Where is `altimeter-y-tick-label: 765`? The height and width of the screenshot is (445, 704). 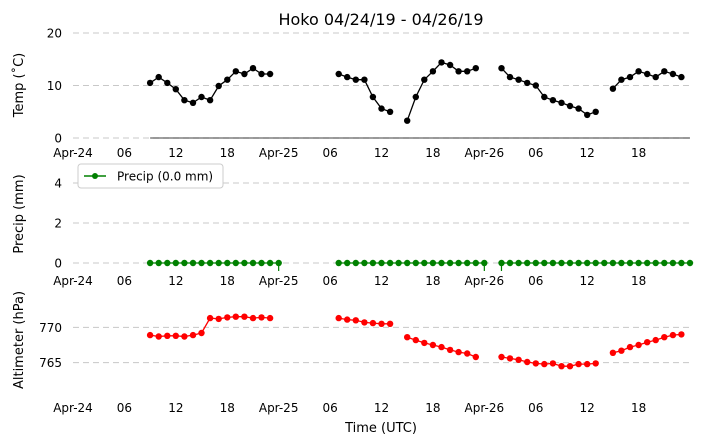
altimeter-y-tick-label: 765 is located at coordinates (50, 363).